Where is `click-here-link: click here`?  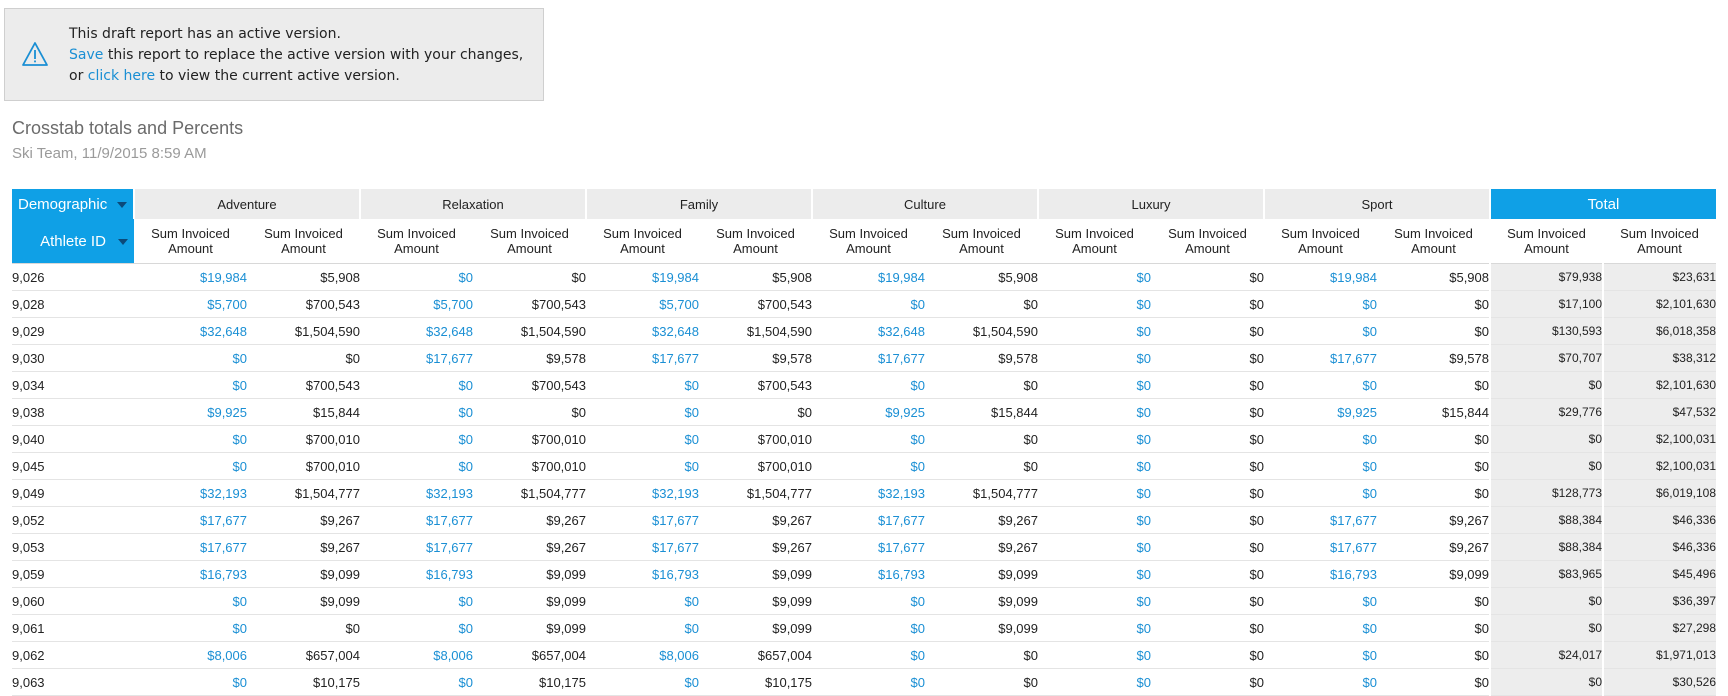 click-here-link: click here is located at coordinates (121, 76).